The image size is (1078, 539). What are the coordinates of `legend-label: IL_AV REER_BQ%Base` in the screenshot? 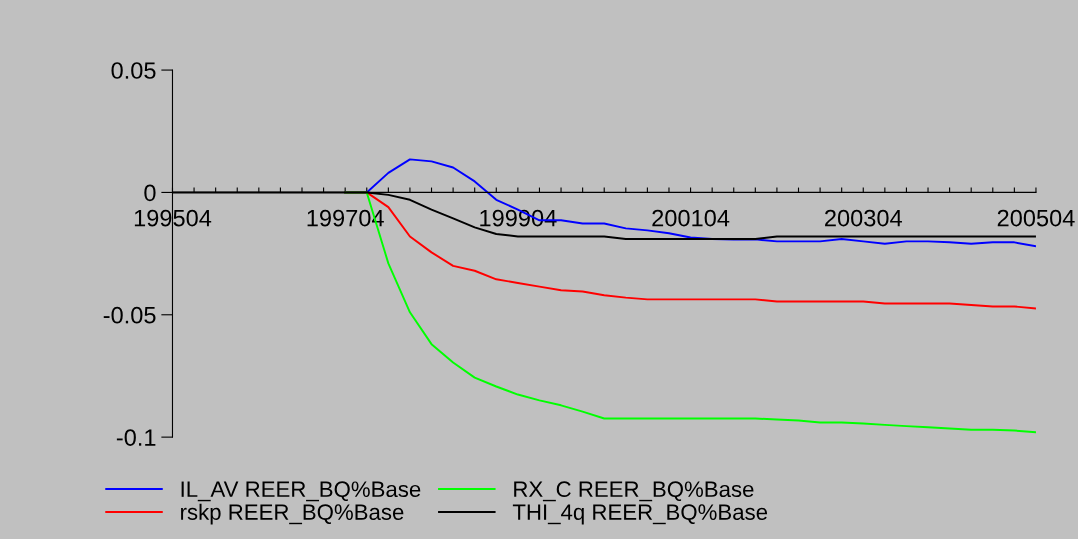 It's located at (301, 491).